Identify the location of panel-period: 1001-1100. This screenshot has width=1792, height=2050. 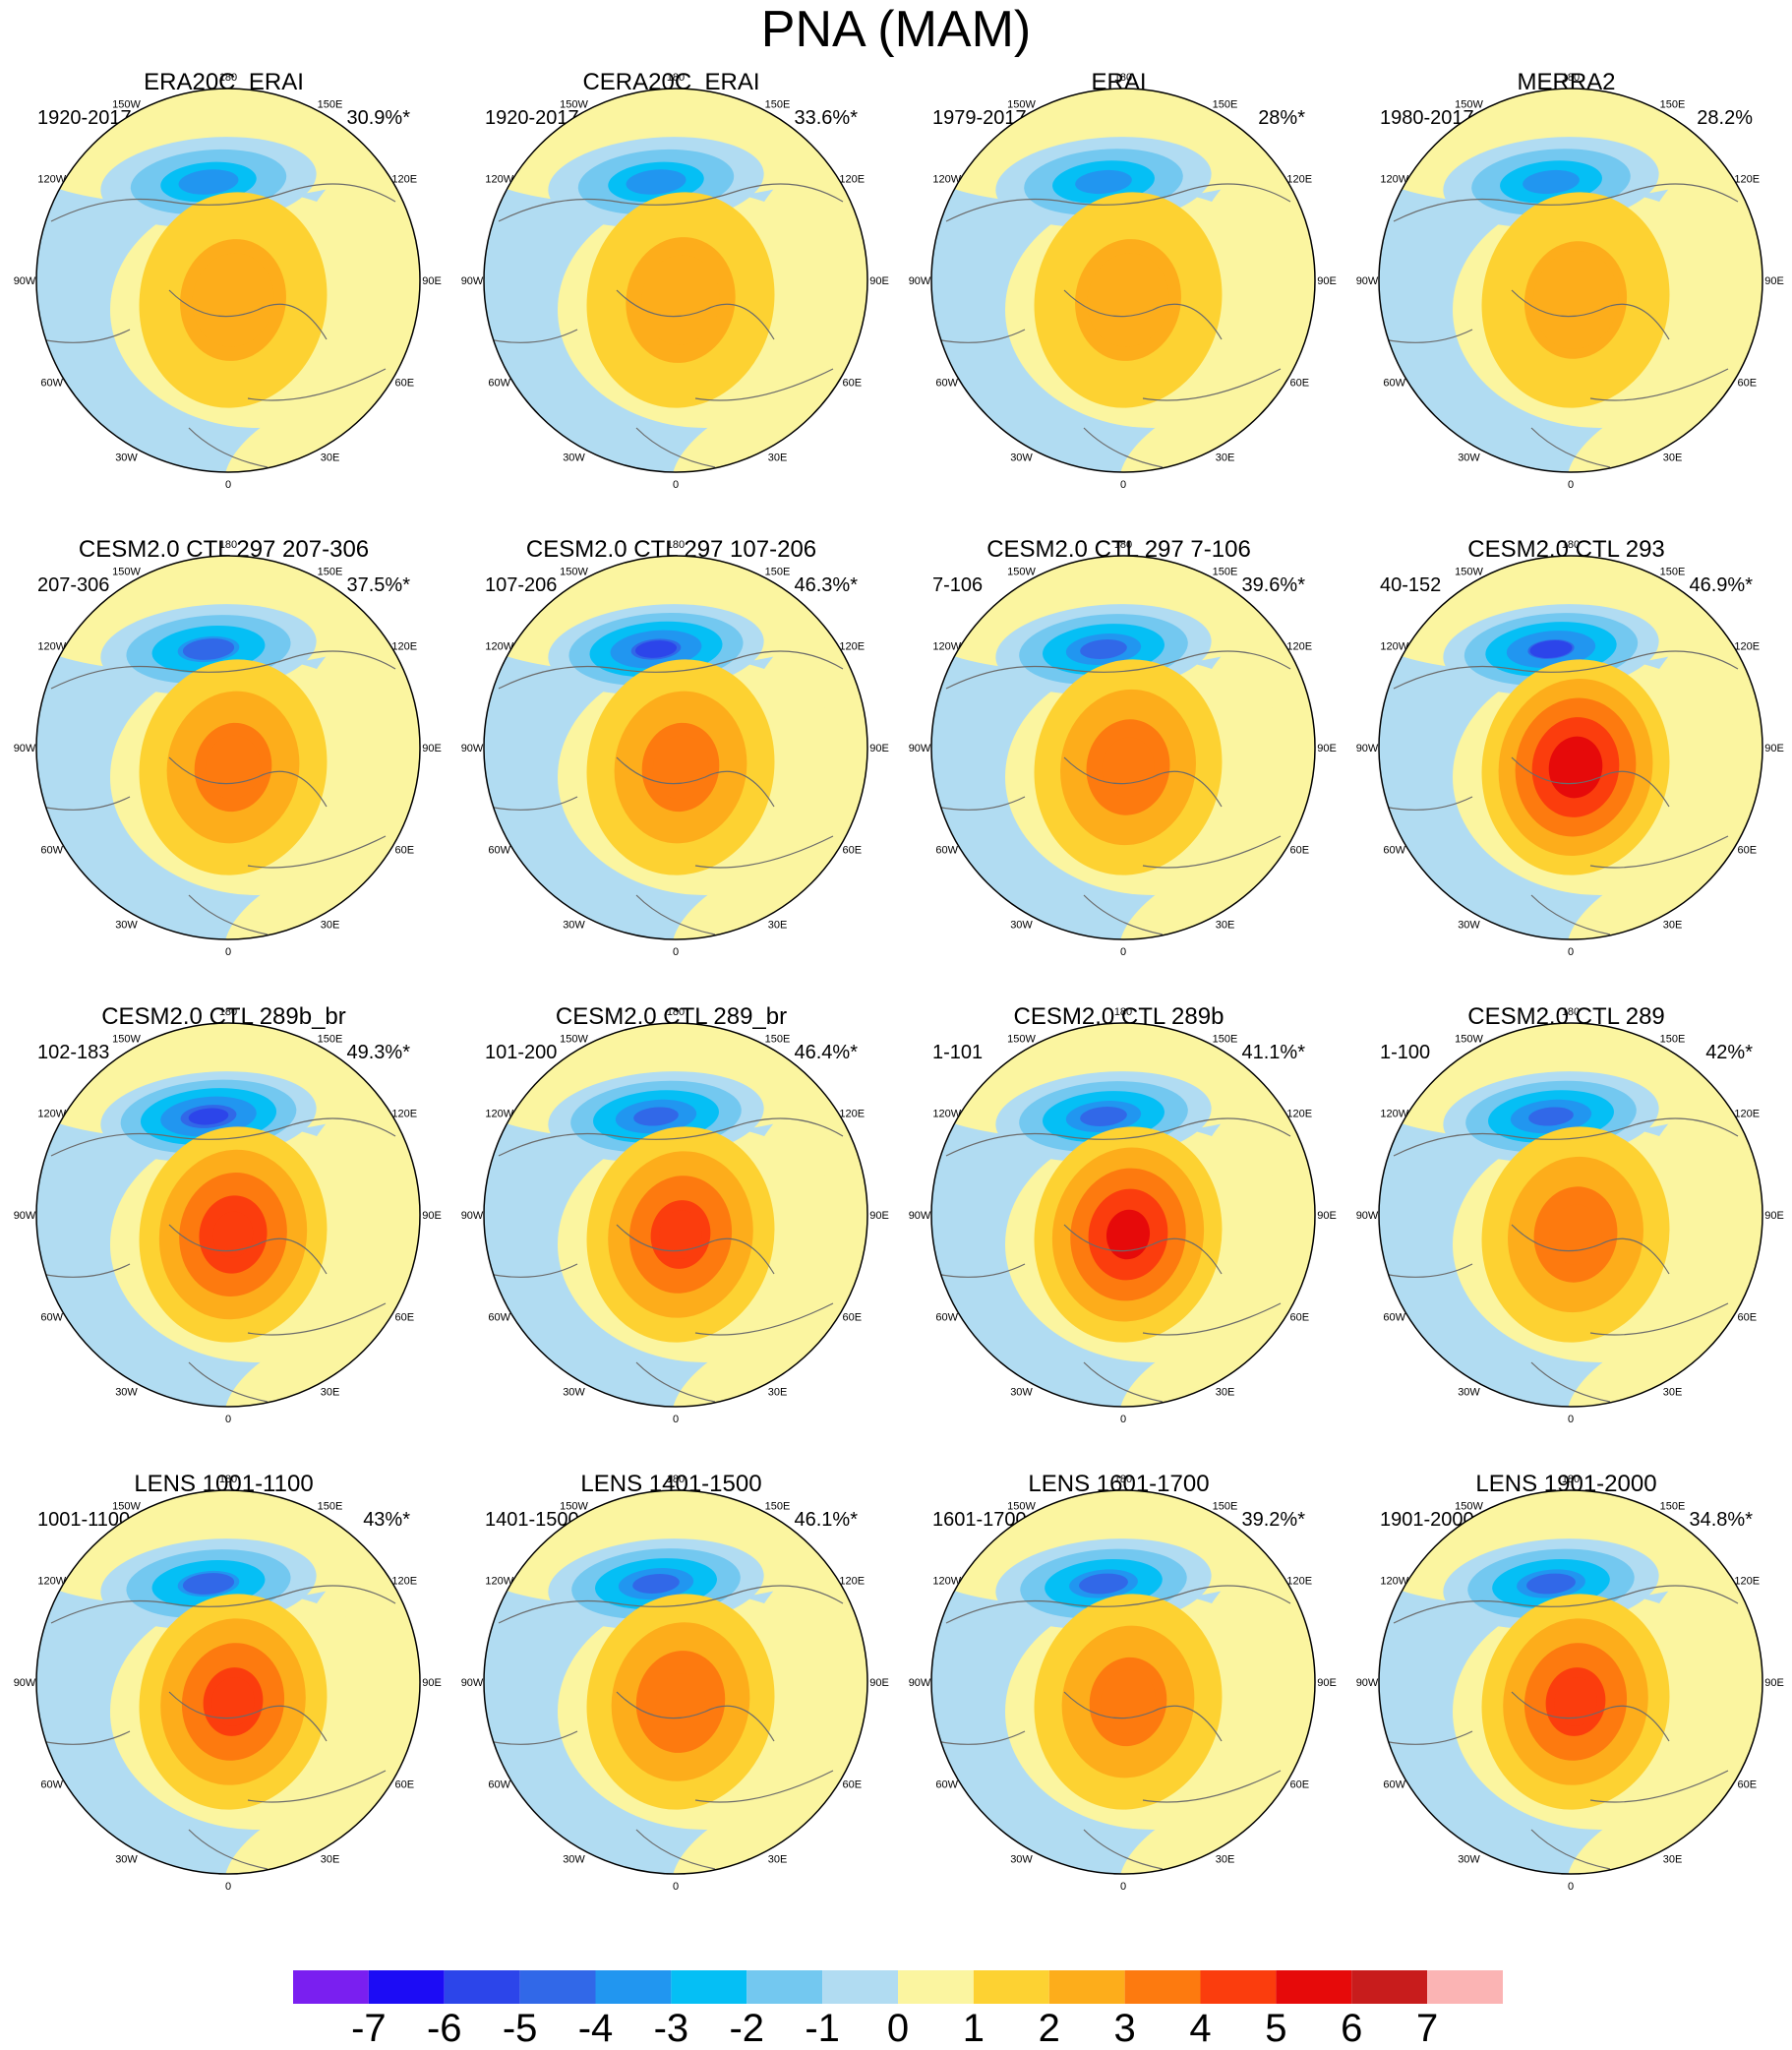
(84, 1520).